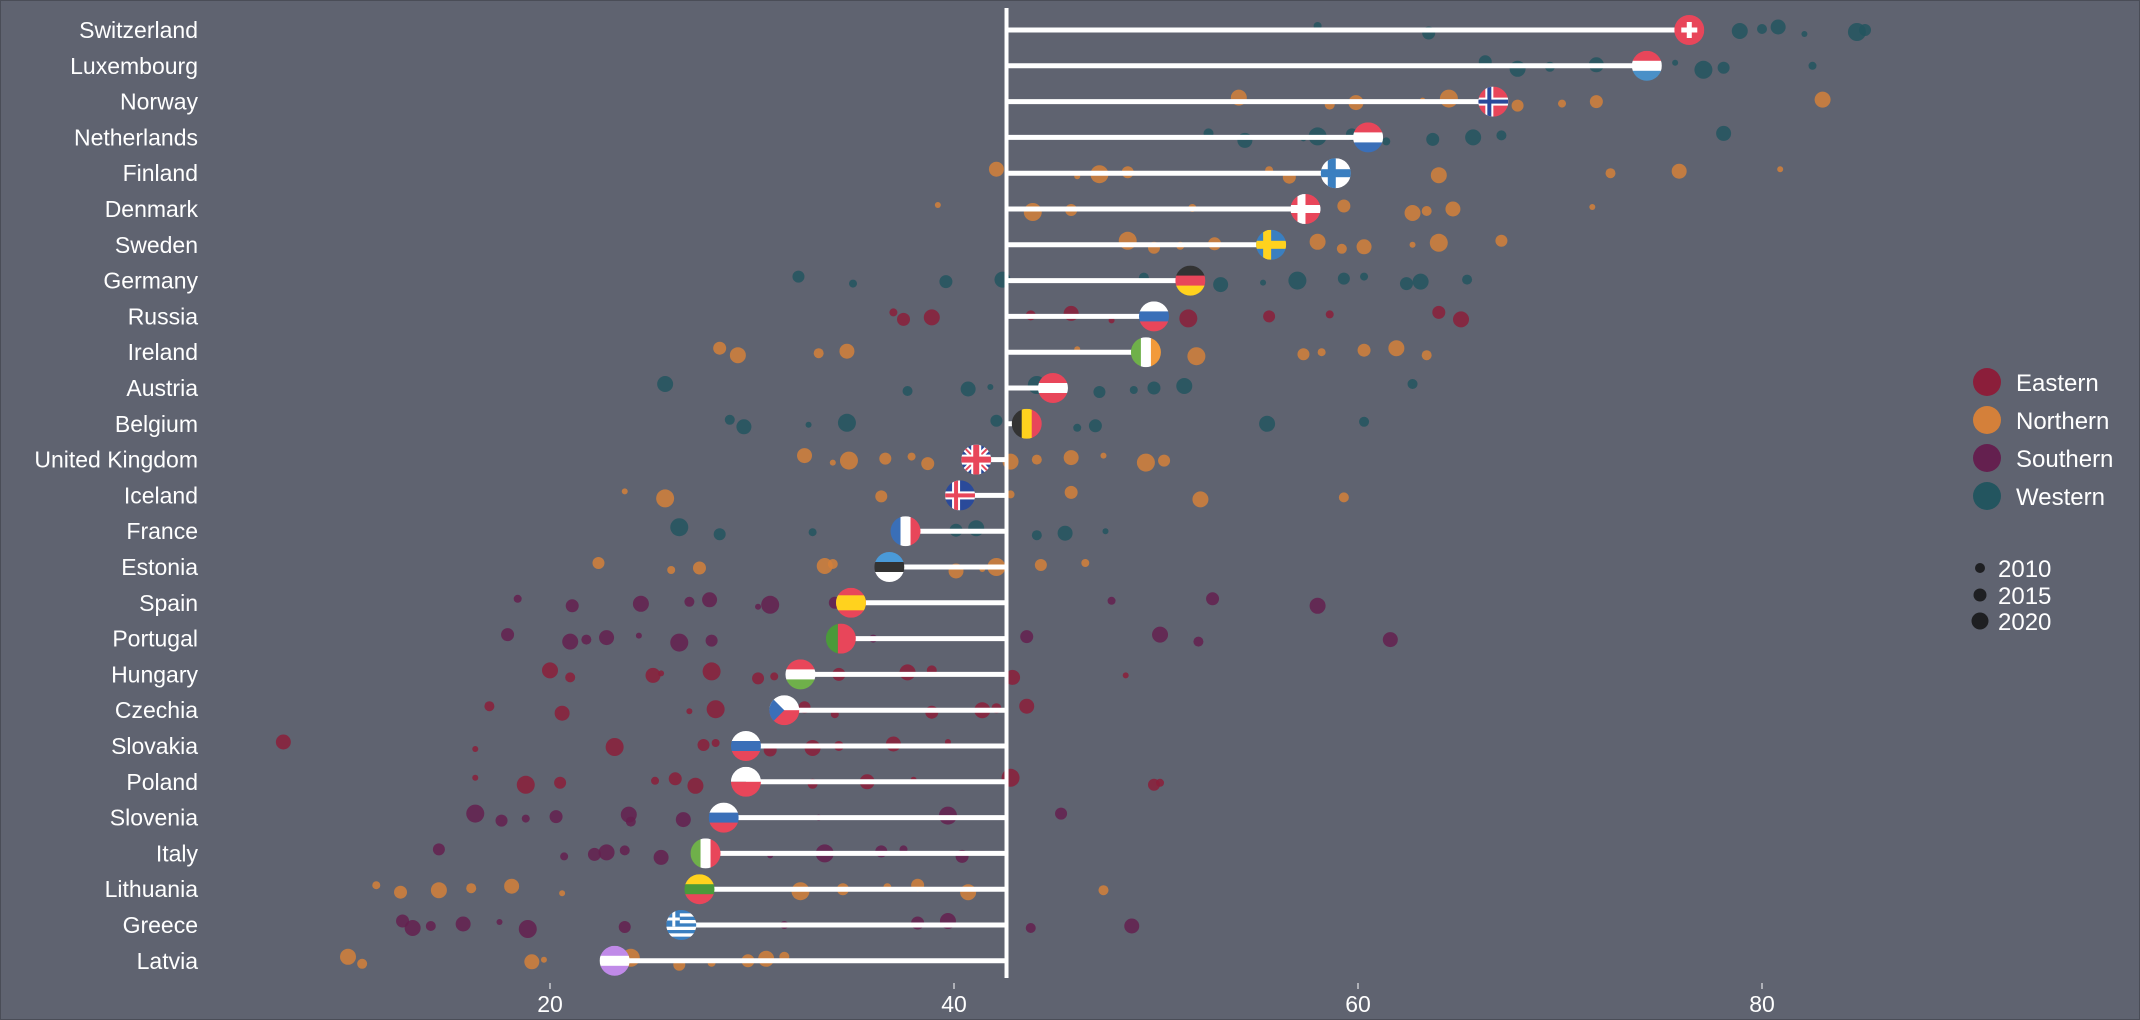 The width and height of the screenshot is (2140, 1020). I want to click on flag-iceland-icon, so click(960, 495).